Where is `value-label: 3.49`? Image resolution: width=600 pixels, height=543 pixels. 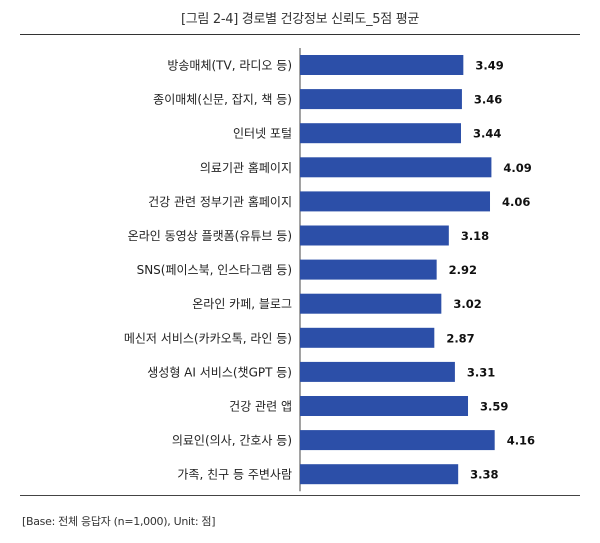
value-label: 3.49 is located at coordinates (489, 66).